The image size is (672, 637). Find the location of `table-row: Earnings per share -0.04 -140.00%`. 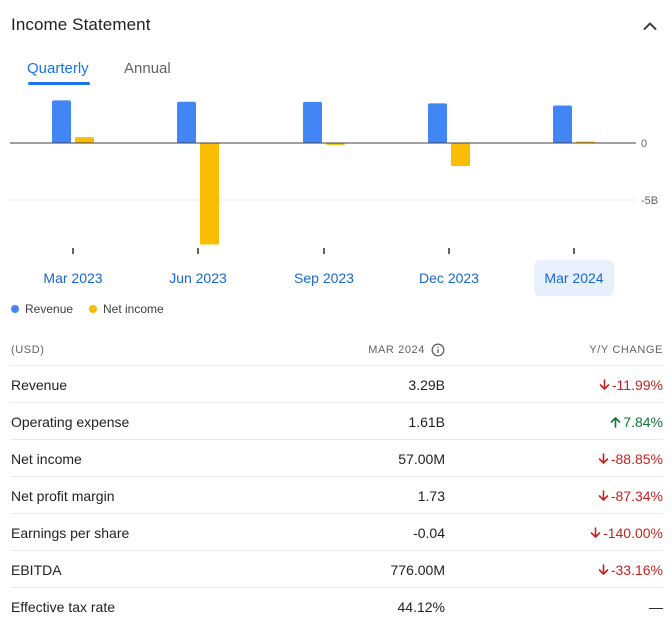

table-row: Earnings per share -0.04 -140.00% is located at coordinates (337, 532).